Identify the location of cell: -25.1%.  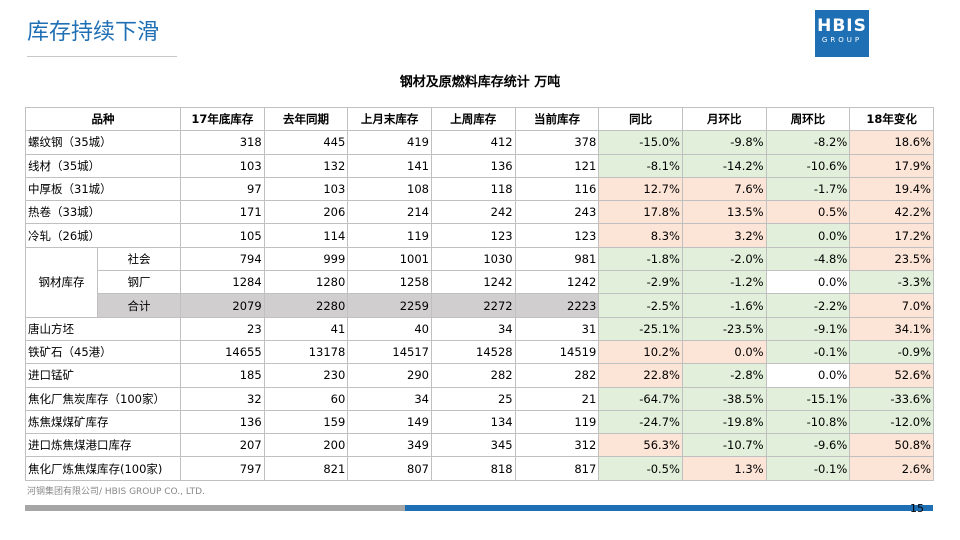
(640, 328).